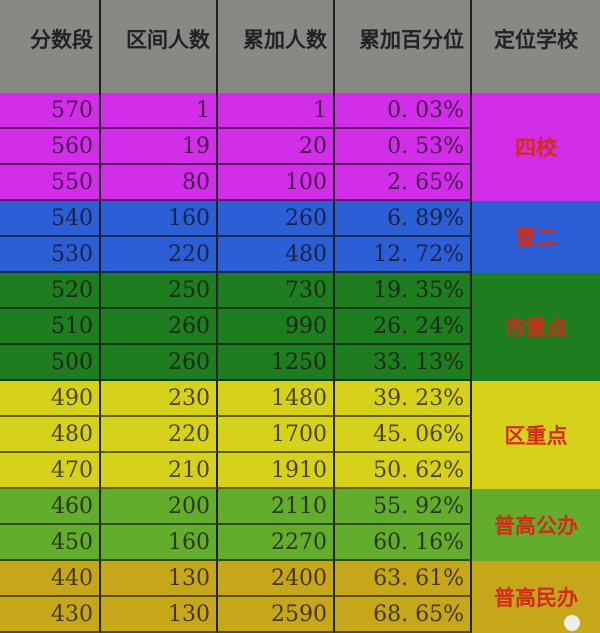 This screenshot has height=633, width=600. What do you see at coordinates (50, 46) in the screenshot?
I see `header-score: 分数段` at bounding box center [50, 46].